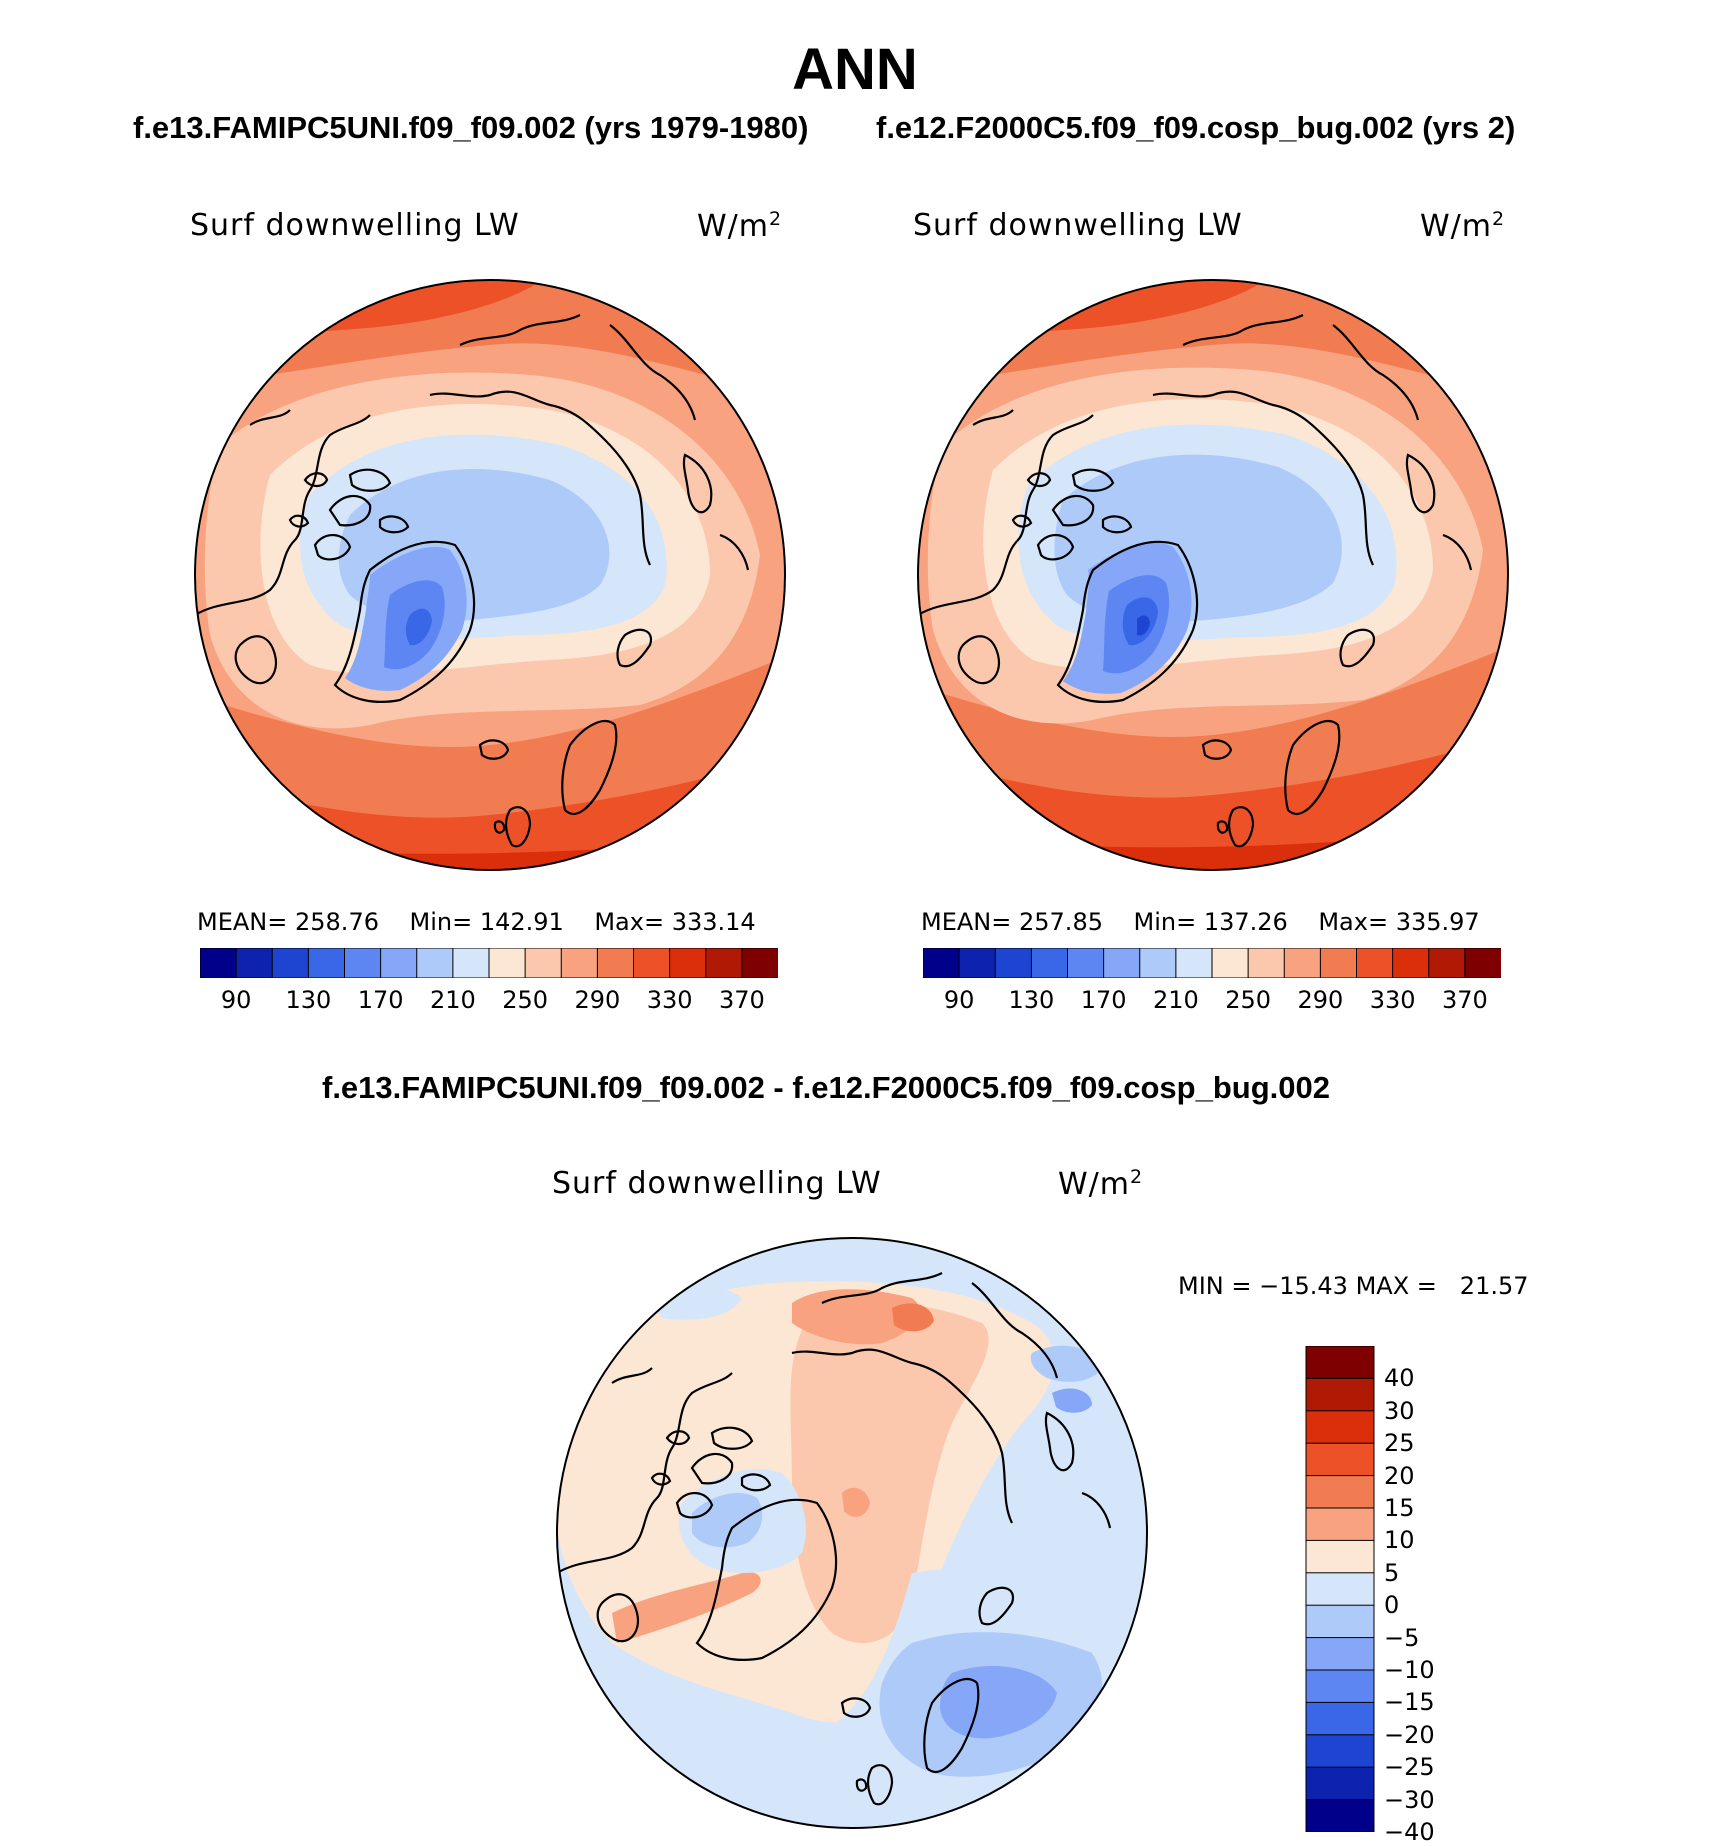  What do you see at coordinates (717, 1183) in the screenshot?
I see `panel3-variable-label: Surf downwelling LW` at bounding box center [717, 1183].